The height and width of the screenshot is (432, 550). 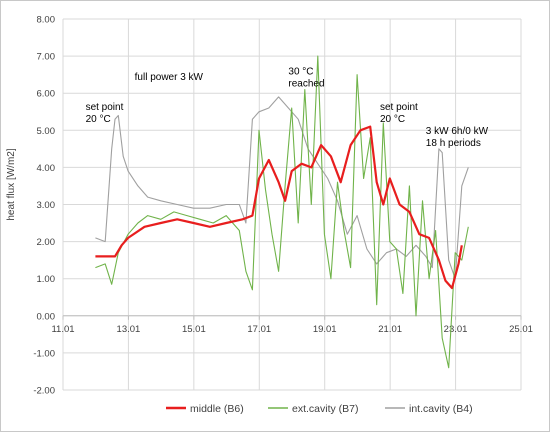 What do you see at coordinates (46, 279) in the screenshot?
I see `y-tick-label: 1.00` at bounding box center [46, 279].